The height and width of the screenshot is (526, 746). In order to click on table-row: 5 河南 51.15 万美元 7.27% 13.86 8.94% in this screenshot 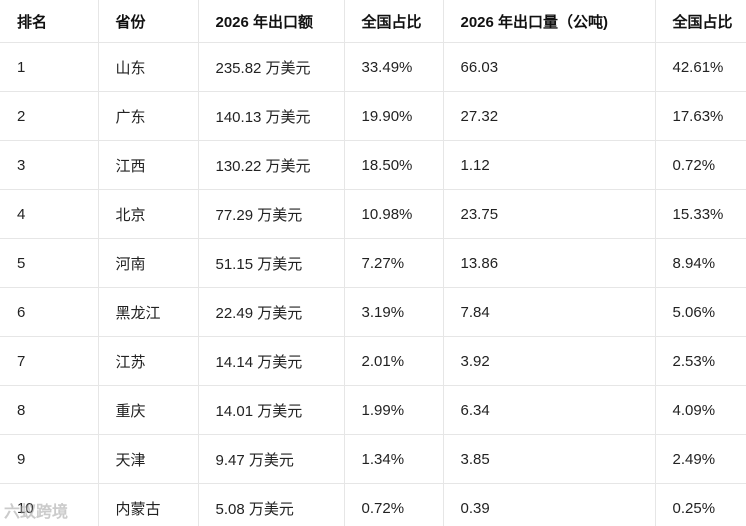, I will do `click(373, 263)`.